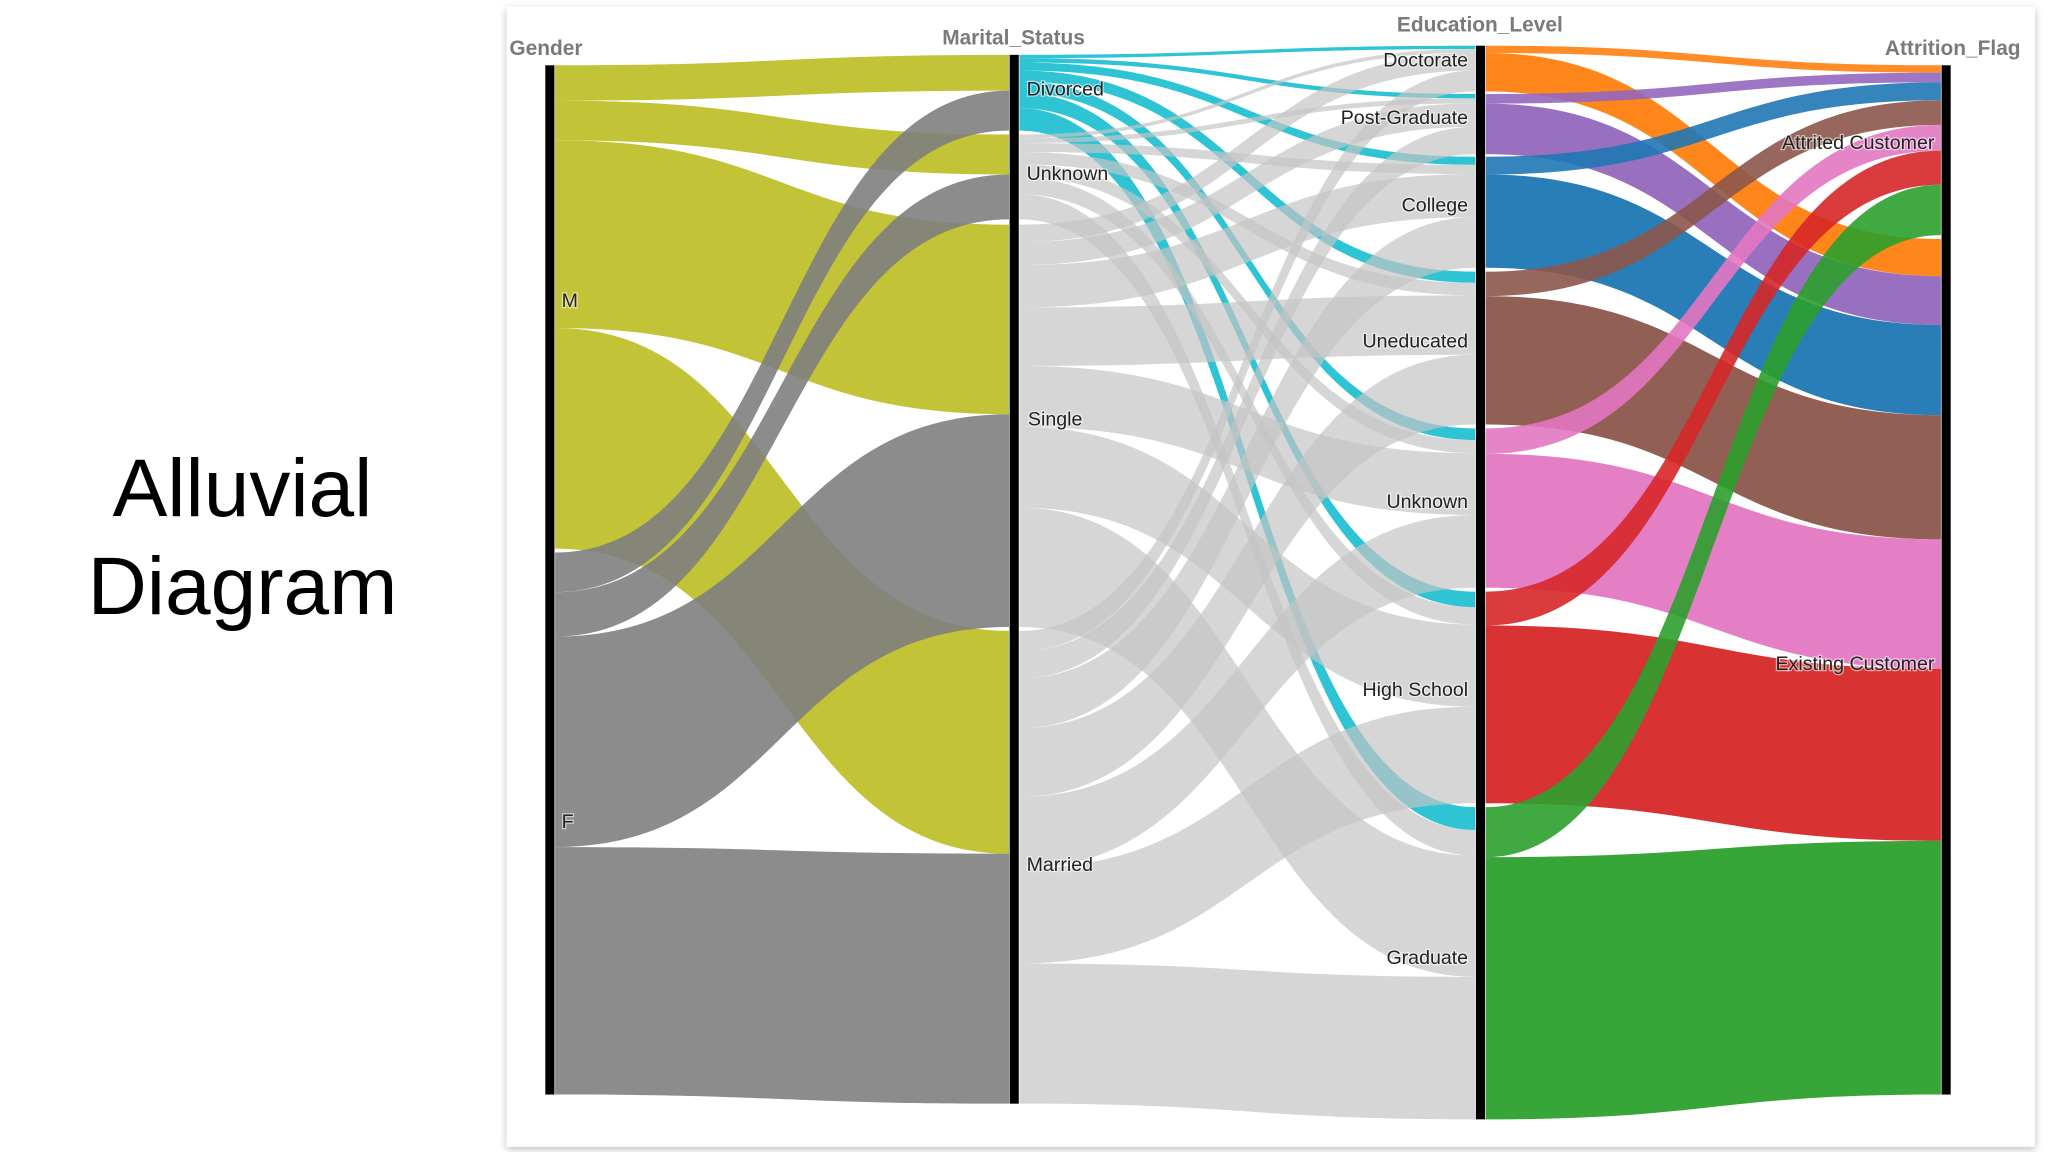 The height and width of the screenshot is (1152, 2048). Describe the element at coordinates (1404, 118) in the screenshot. I see `node-label: Post-Graduate` at that location.